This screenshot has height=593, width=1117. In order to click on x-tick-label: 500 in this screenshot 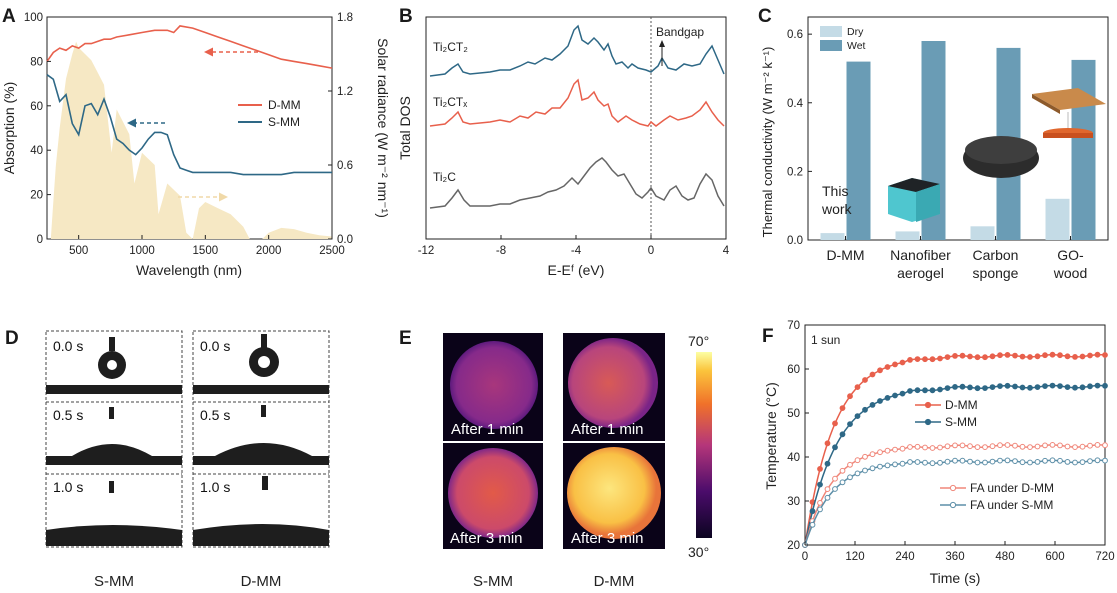, I will do `click(78, 251)`.